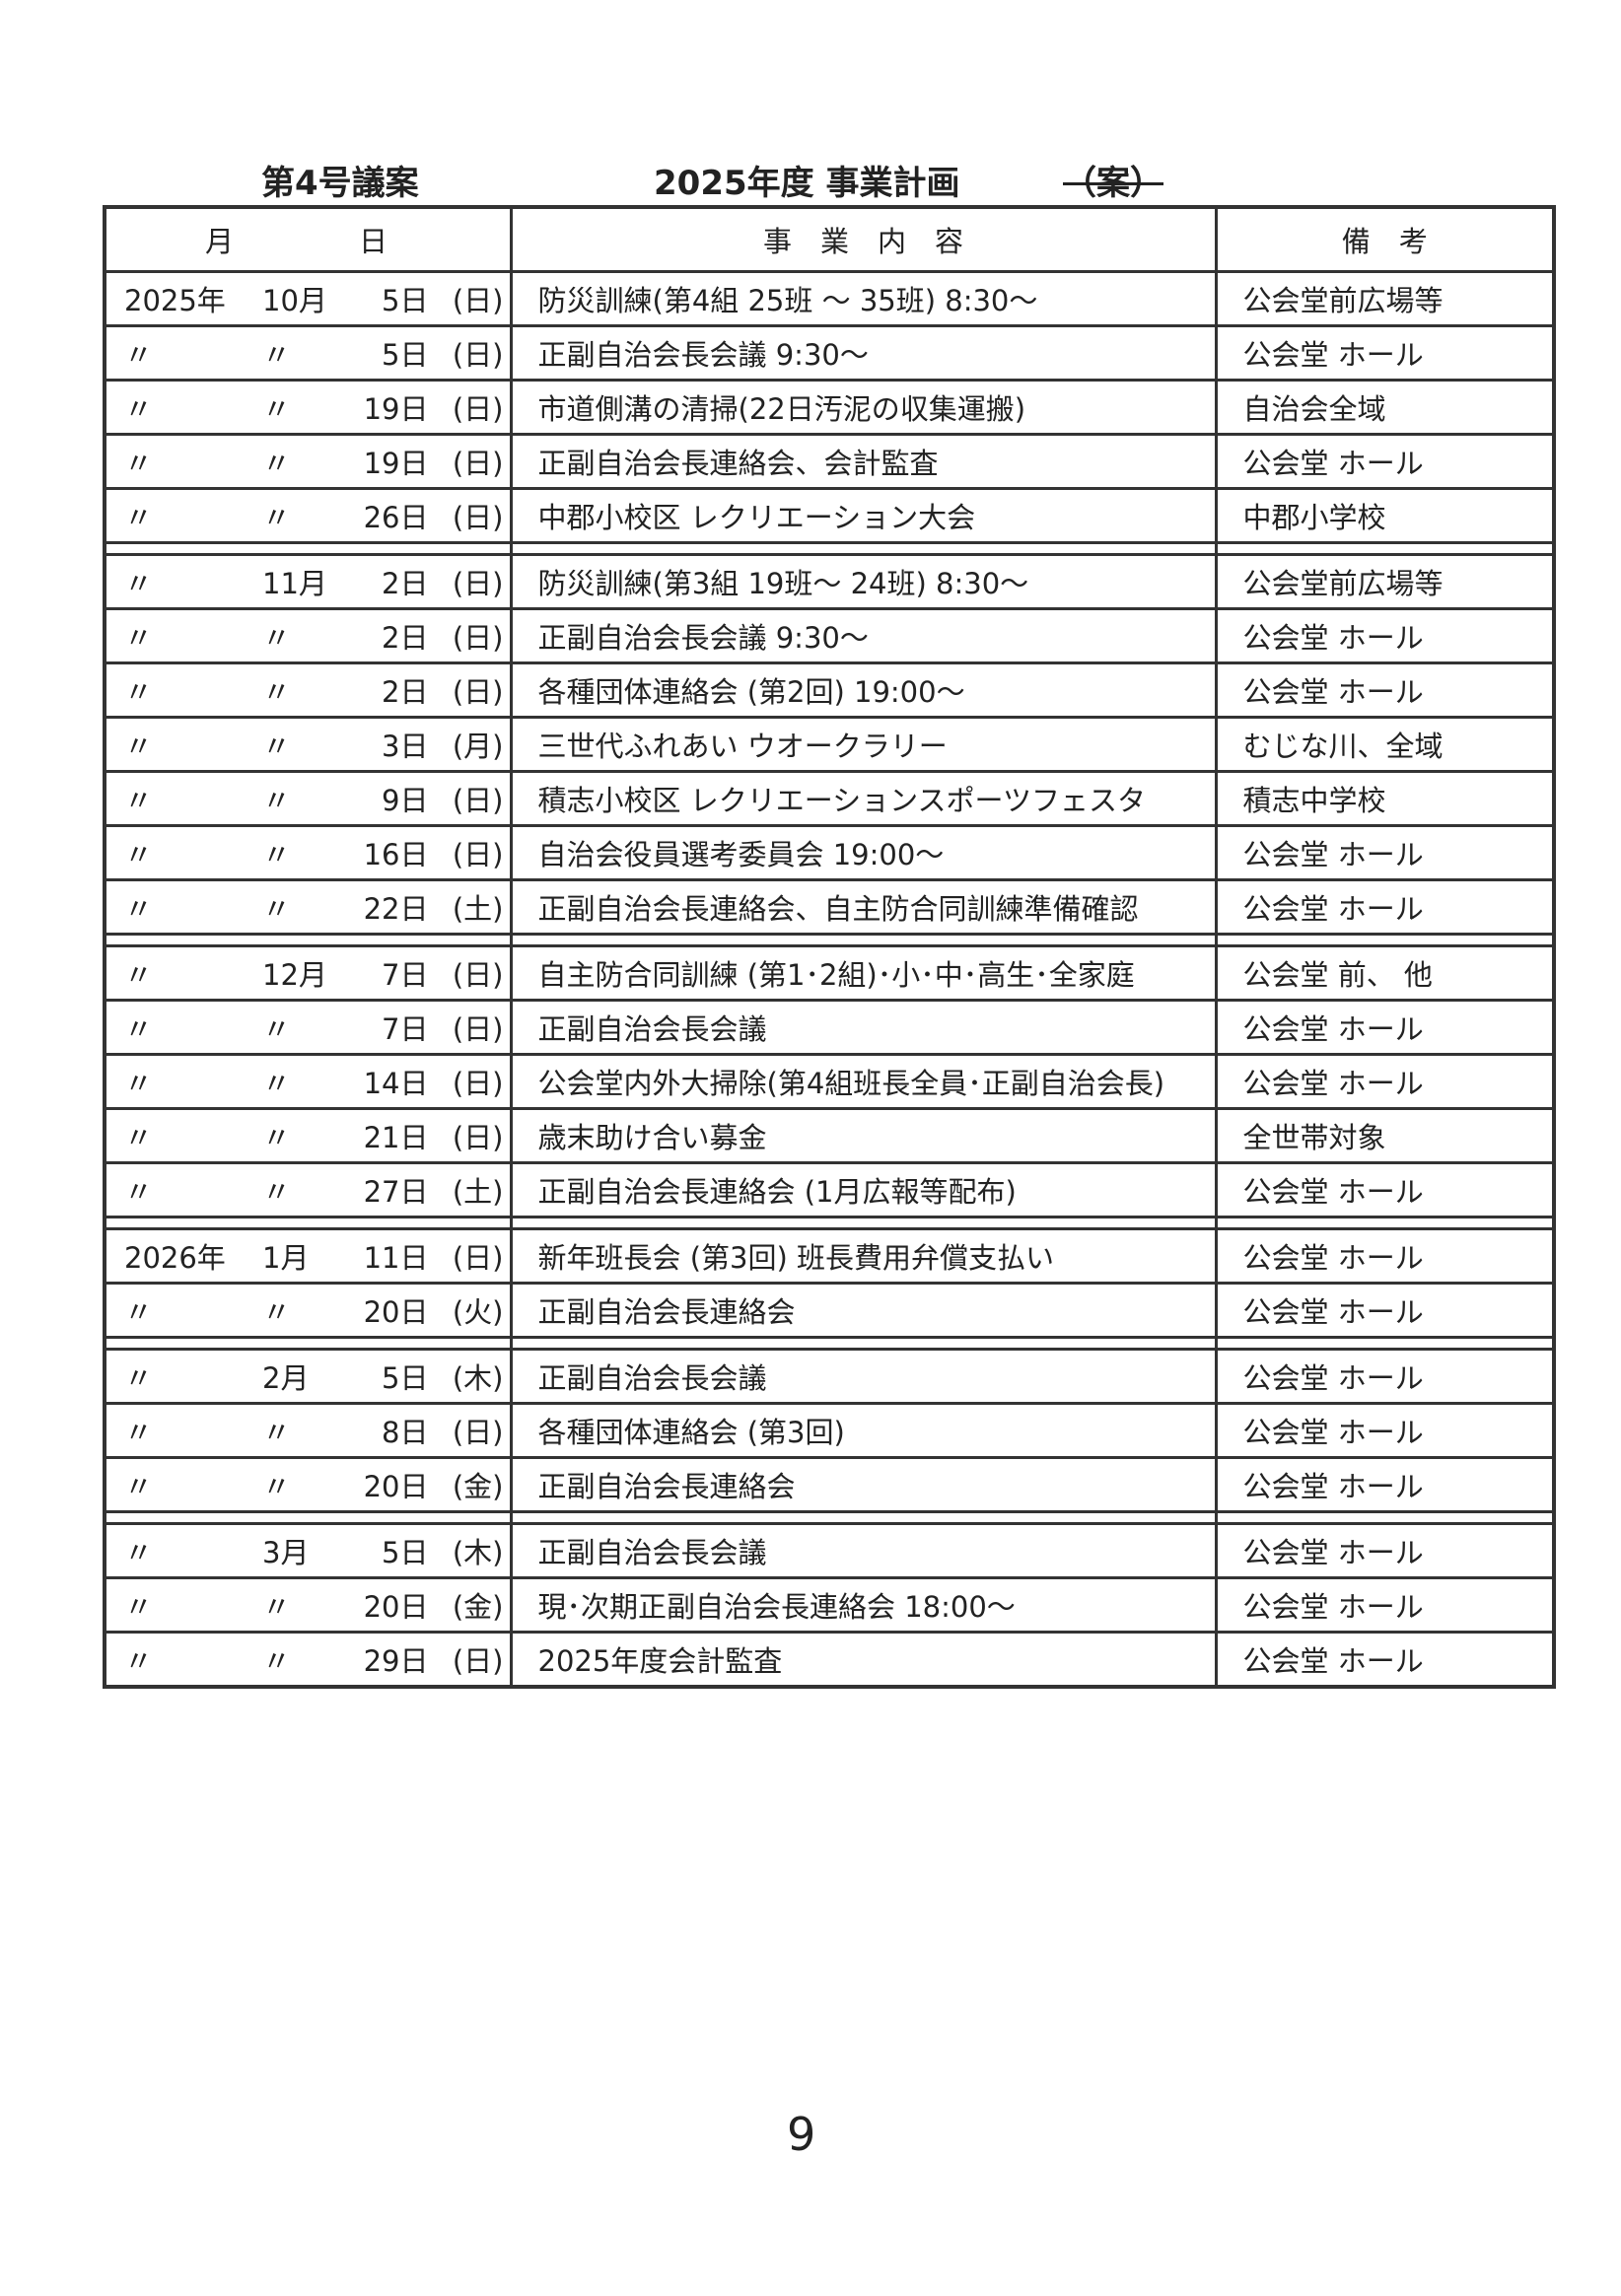 The height and width of the screenshot is (2296, 1621). Describe the element at coordinates (1385, 515) in the screenshot. I see `event-note: 中郡小学校` at that location.